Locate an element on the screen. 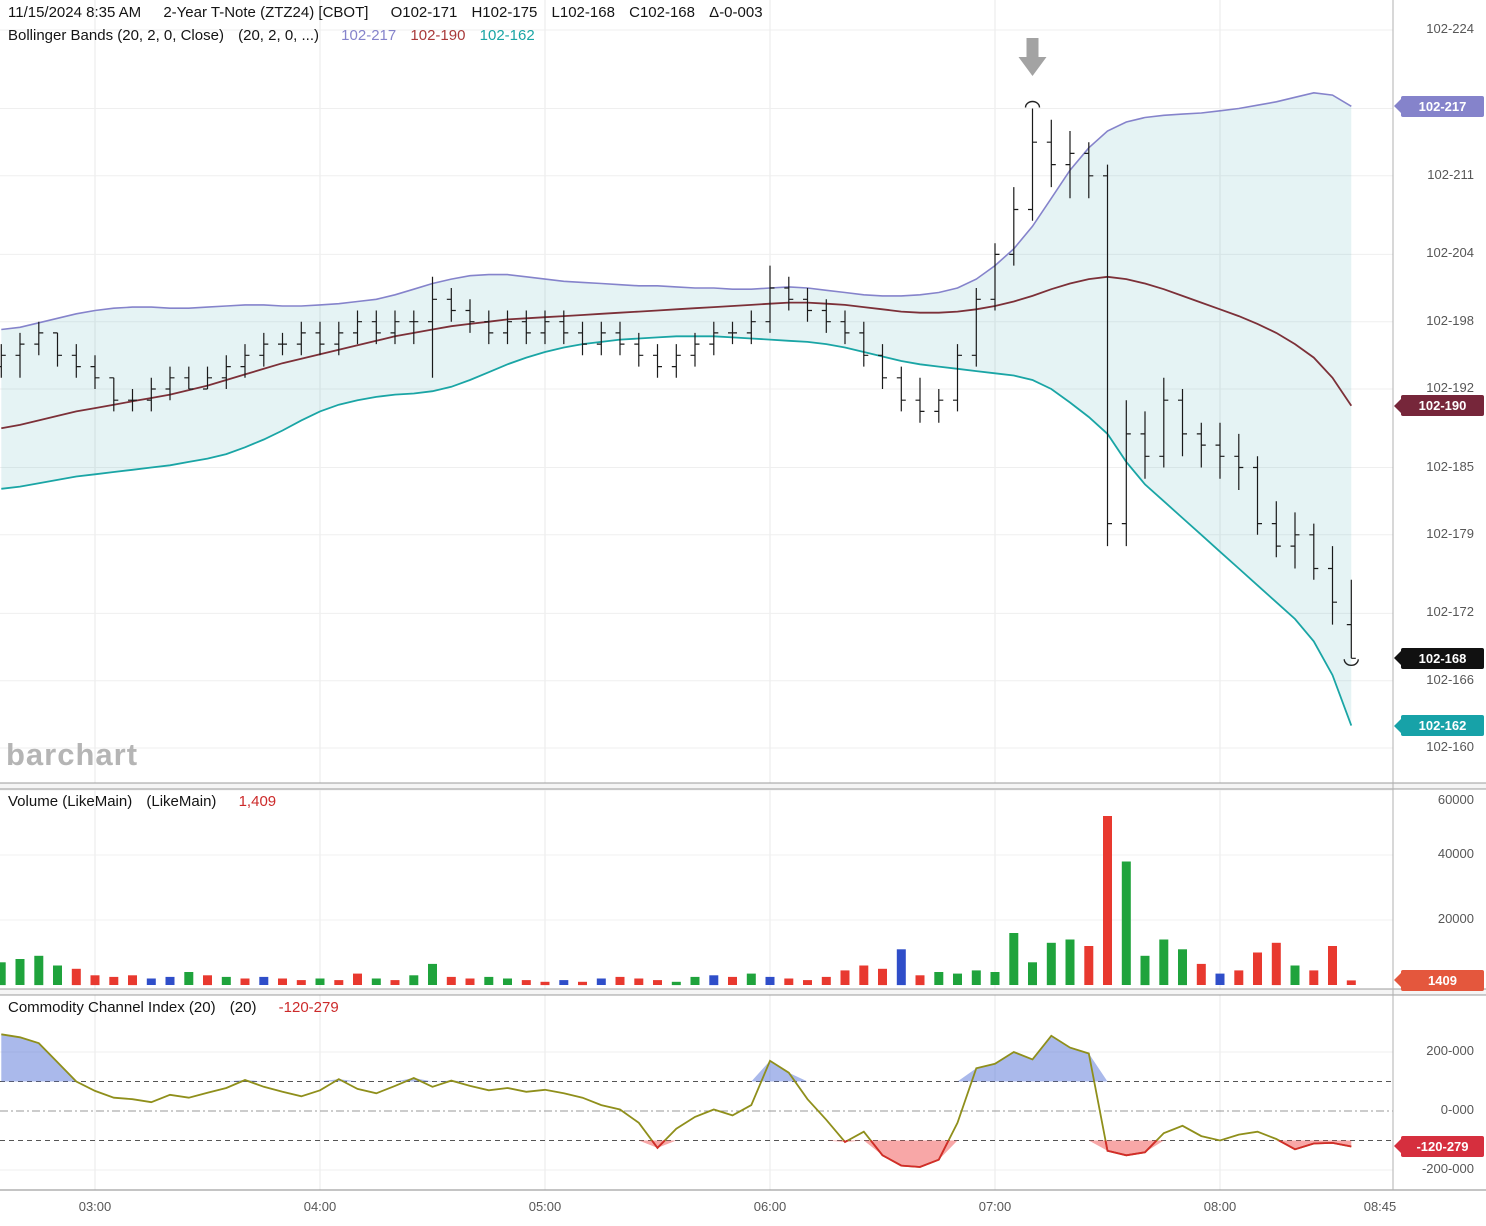 The height and width of the screenshot is (1226, 1486). cci-overbought-fill is located at coordinates (676, 1058).